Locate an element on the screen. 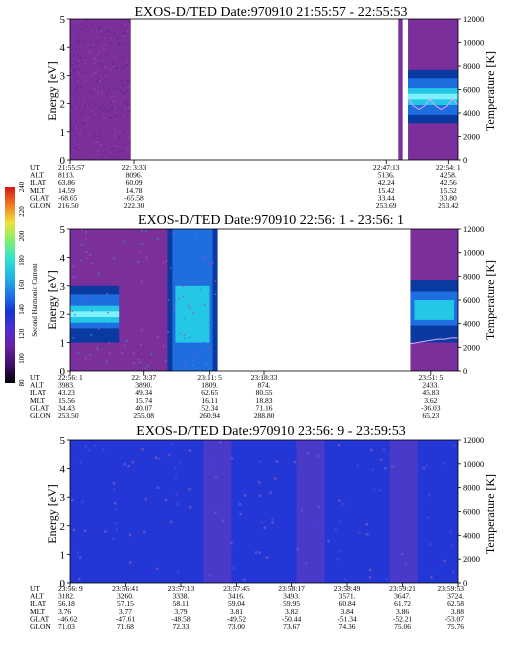  colorbar-ticks: 80 100 120 140 160 180 200 220 240 is located at coordinates (22, 283).